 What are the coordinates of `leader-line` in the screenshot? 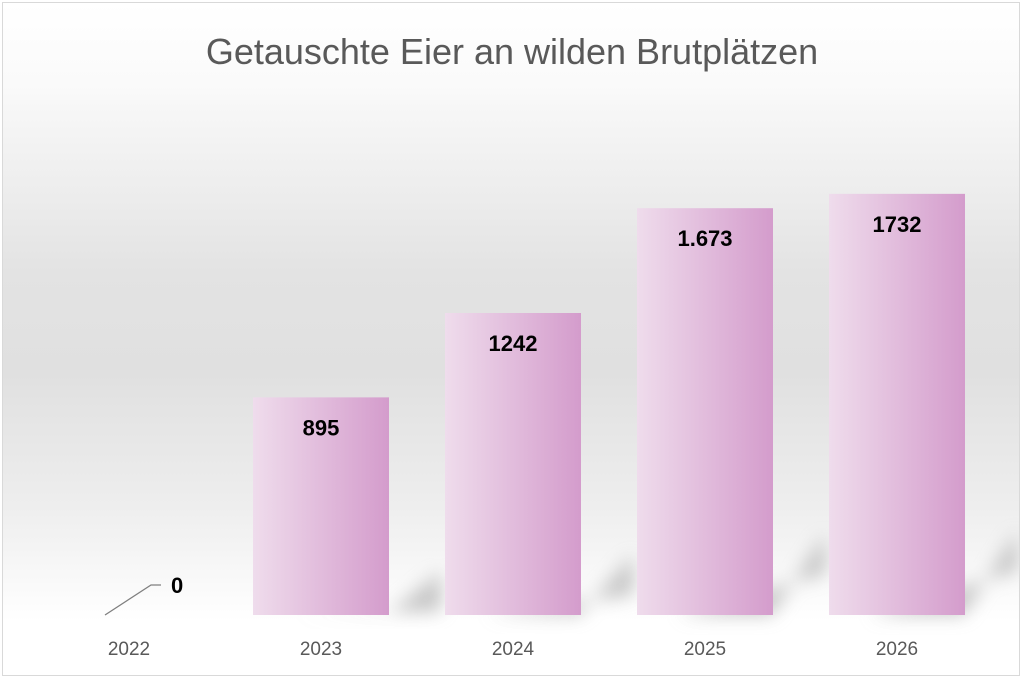 It's located at (132, 600).